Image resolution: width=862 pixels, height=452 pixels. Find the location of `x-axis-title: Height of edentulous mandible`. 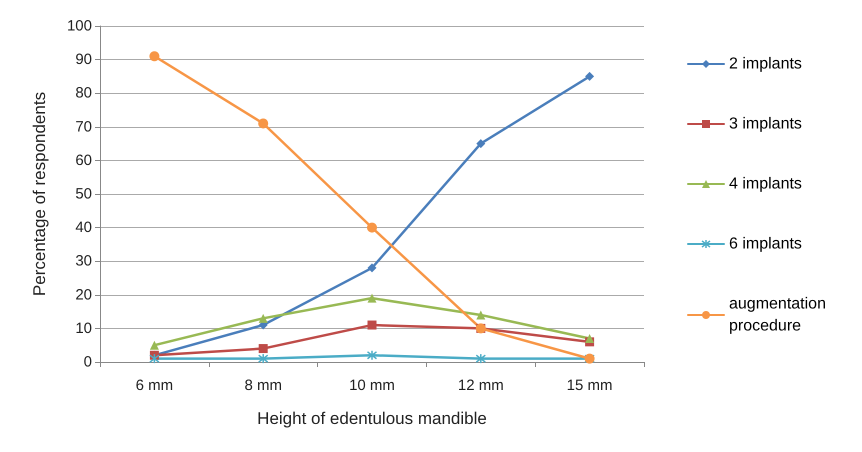

x-axis-title: Height of edentulous mandible is located at coordinates (372, 418).